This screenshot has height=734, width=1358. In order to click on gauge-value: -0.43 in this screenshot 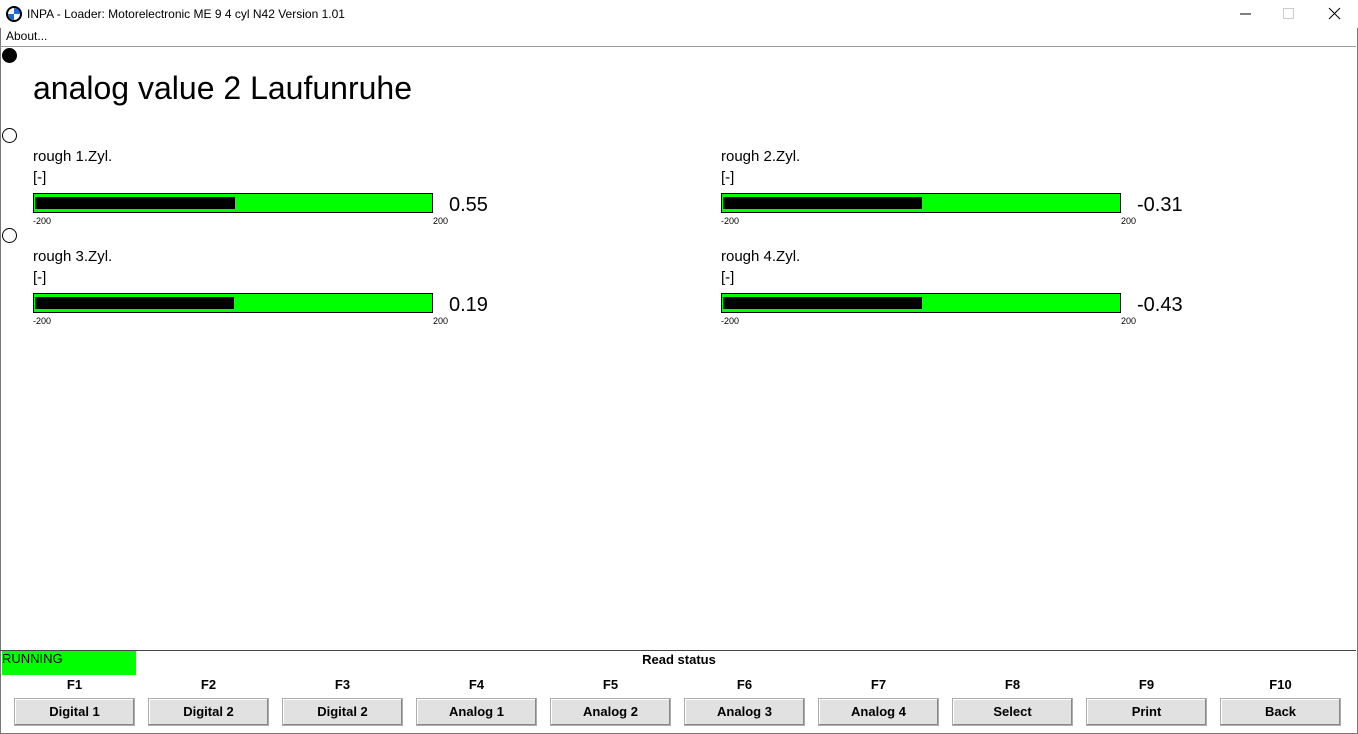, I will do `click(1160, 305)`.